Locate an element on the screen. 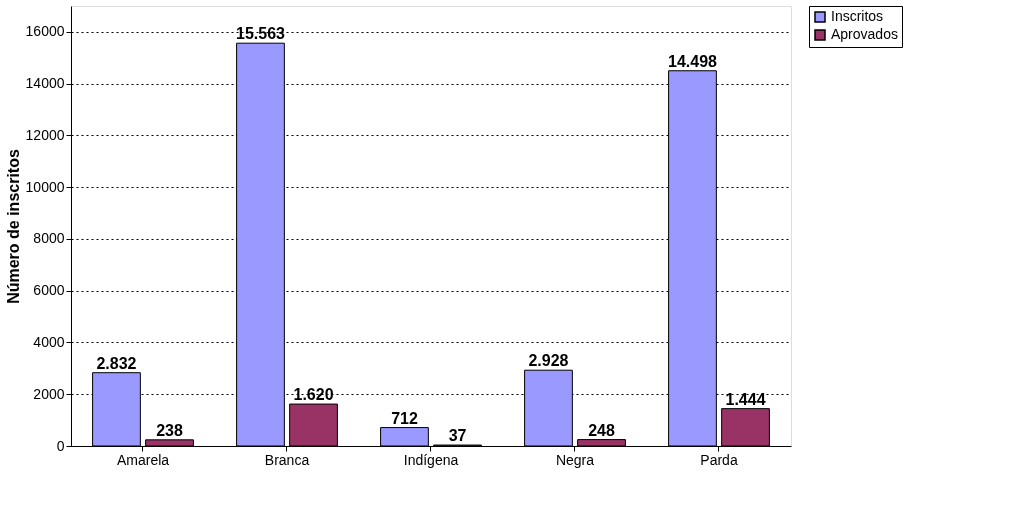 The image size is (1024, 525). y-axis-title: Número de inscritos is located at coordinates (13, 226).